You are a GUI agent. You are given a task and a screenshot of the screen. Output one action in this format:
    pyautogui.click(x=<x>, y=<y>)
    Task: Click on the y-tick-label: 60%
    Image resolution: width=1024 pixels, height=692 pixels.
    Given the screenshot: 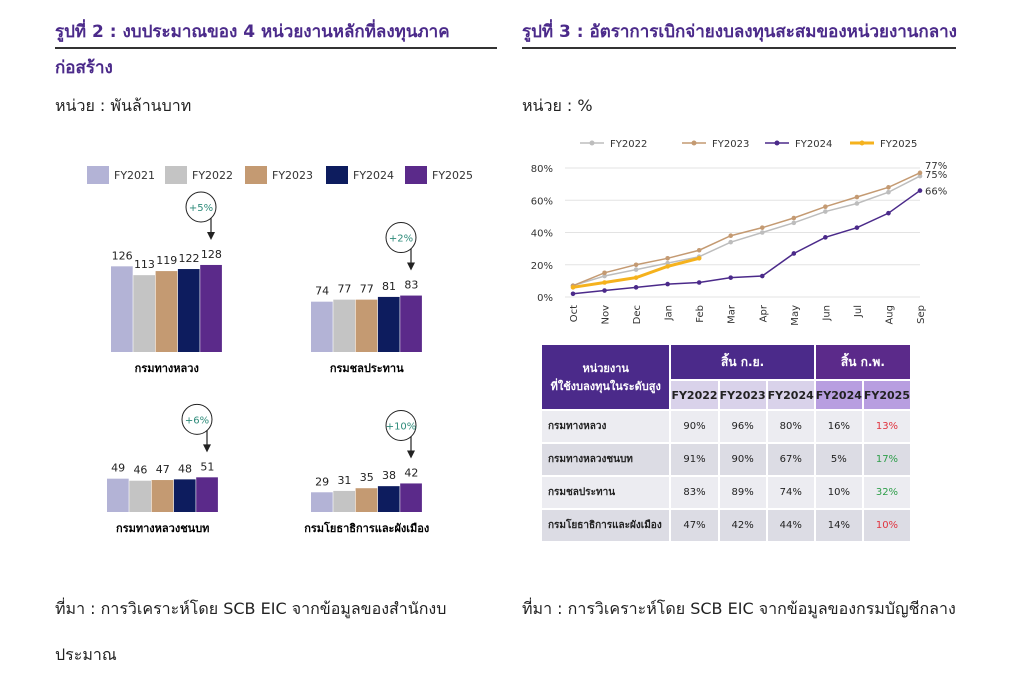 What is the action you would take?
    pyautogui.click(x=542, y=201)
    